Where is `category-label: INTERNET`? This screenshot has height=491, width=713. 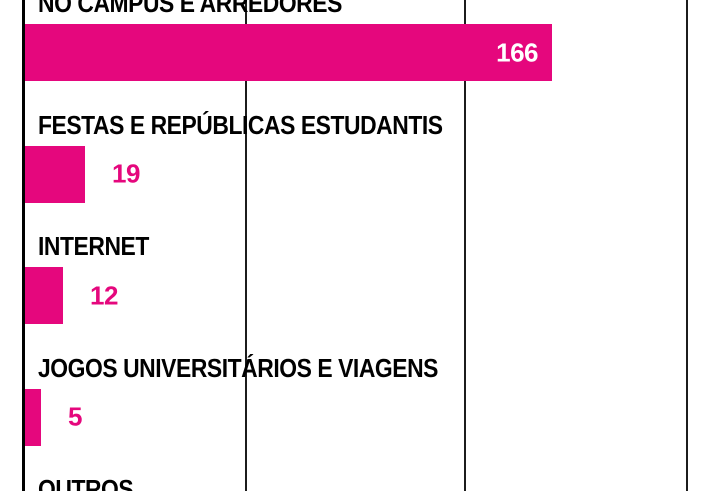 category-label: INTERNET is located at coordinates (93, 246).